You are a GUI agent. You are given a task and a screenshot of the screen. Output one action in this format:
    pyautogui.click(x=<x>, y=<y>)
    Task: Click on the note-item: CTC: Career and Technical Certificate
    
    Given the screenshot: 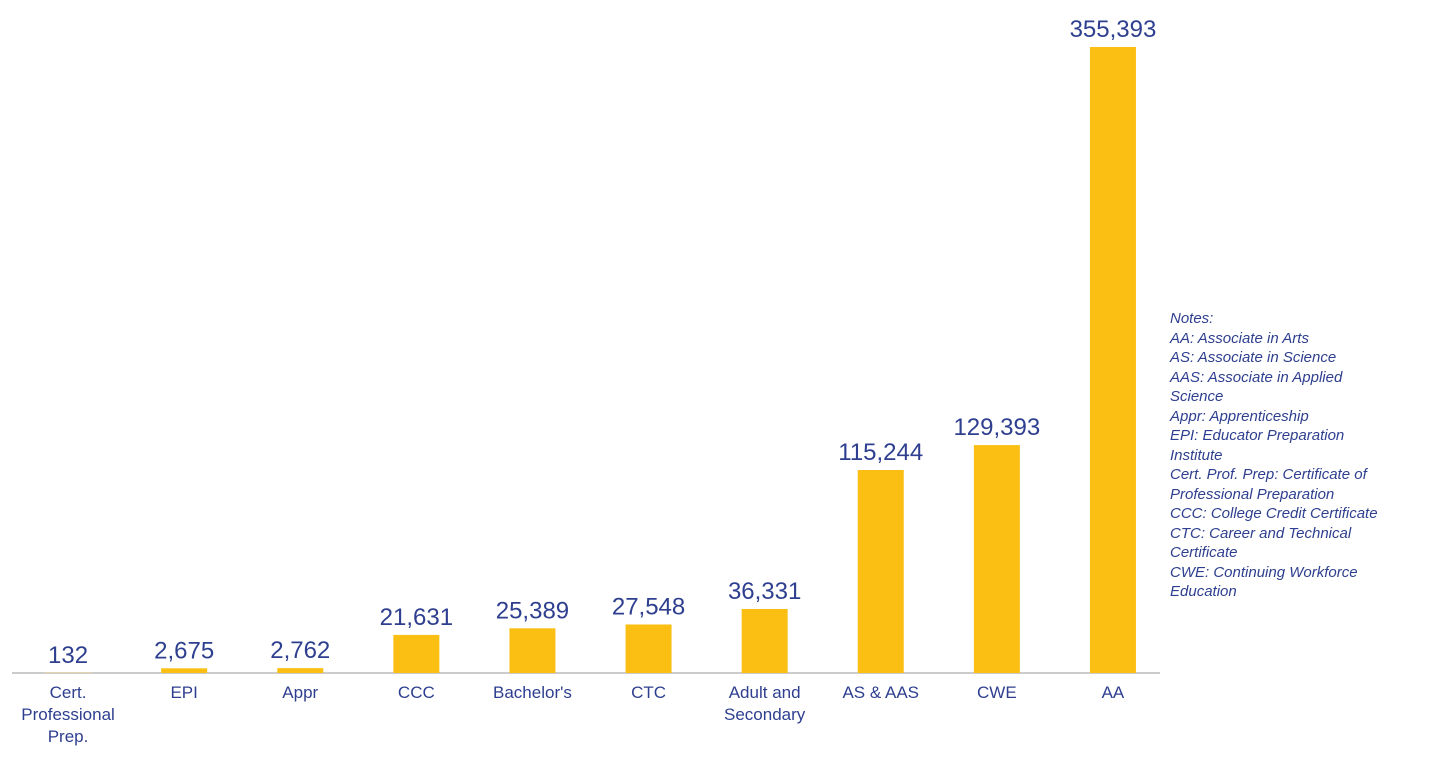 What is the action you would take?
    pyautogui.click(x=1261, y=543)
    